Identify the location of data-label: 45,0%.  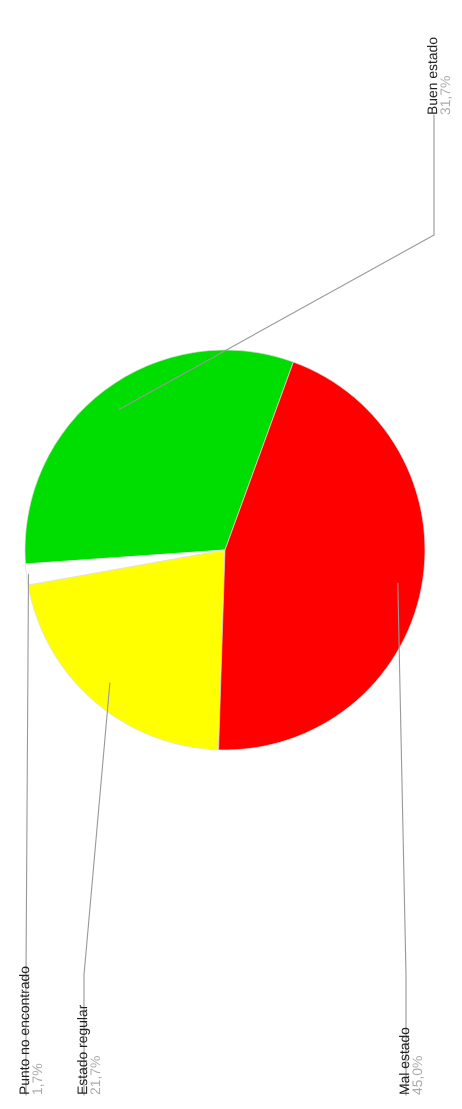
(418, 1075).